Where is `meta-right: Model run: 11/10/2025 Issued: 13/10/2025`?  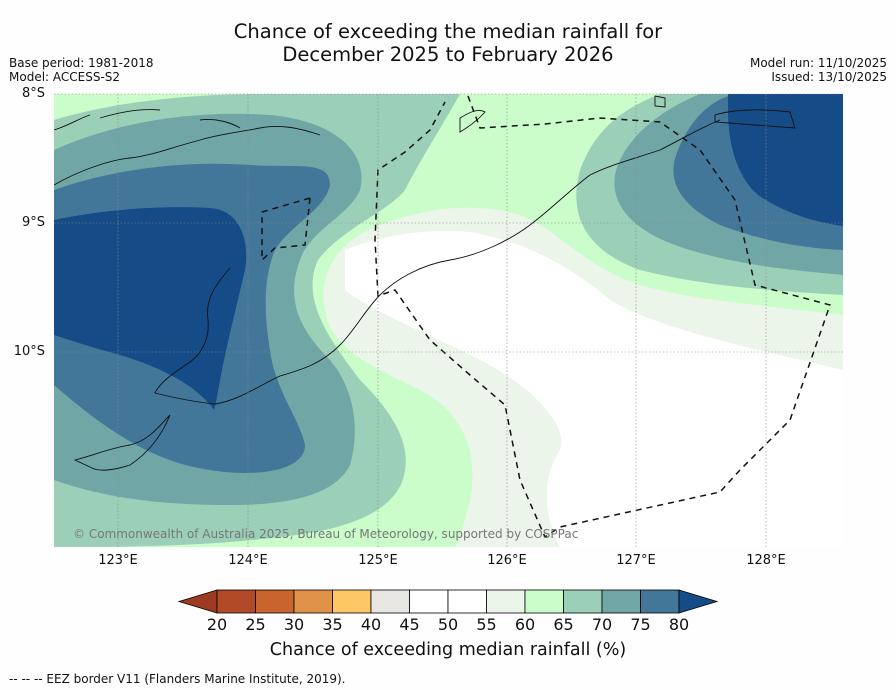
meta-right: Model run: 11/10/2025 Issued: 13/10/2025 is located at coordinates (818, 70).